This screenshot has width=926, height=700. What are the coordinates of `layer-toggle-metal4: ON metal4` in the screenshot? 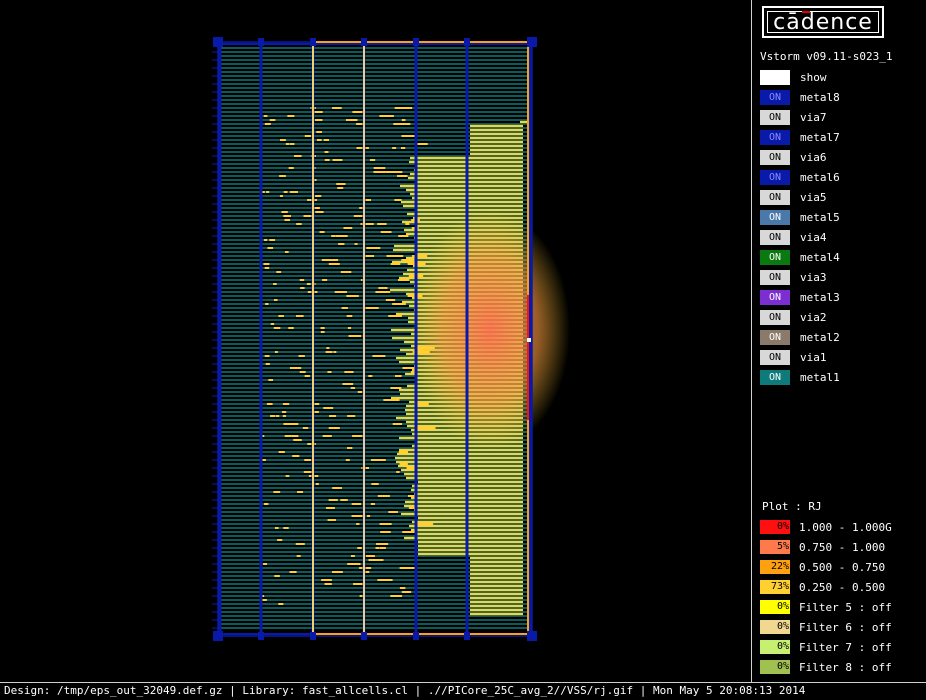 It's located at (840, 258).